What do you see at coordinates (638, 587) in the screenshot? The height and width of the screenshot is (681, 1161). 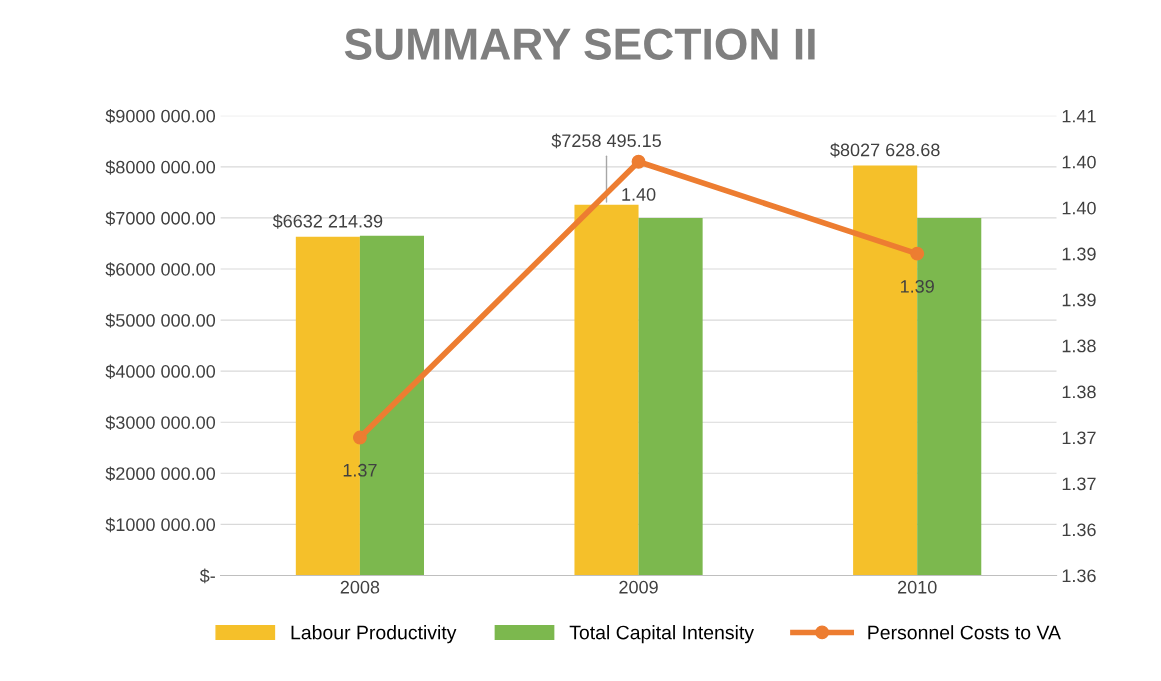 I see `x-tick-label: 2009` at bounding box center [638, 587].